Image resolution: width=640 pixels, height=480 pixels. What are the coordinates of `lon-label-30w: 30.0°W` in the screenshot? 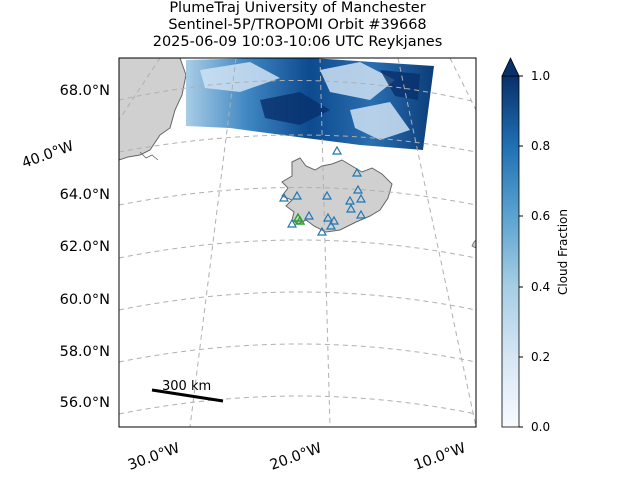 It's located at (154, 456).